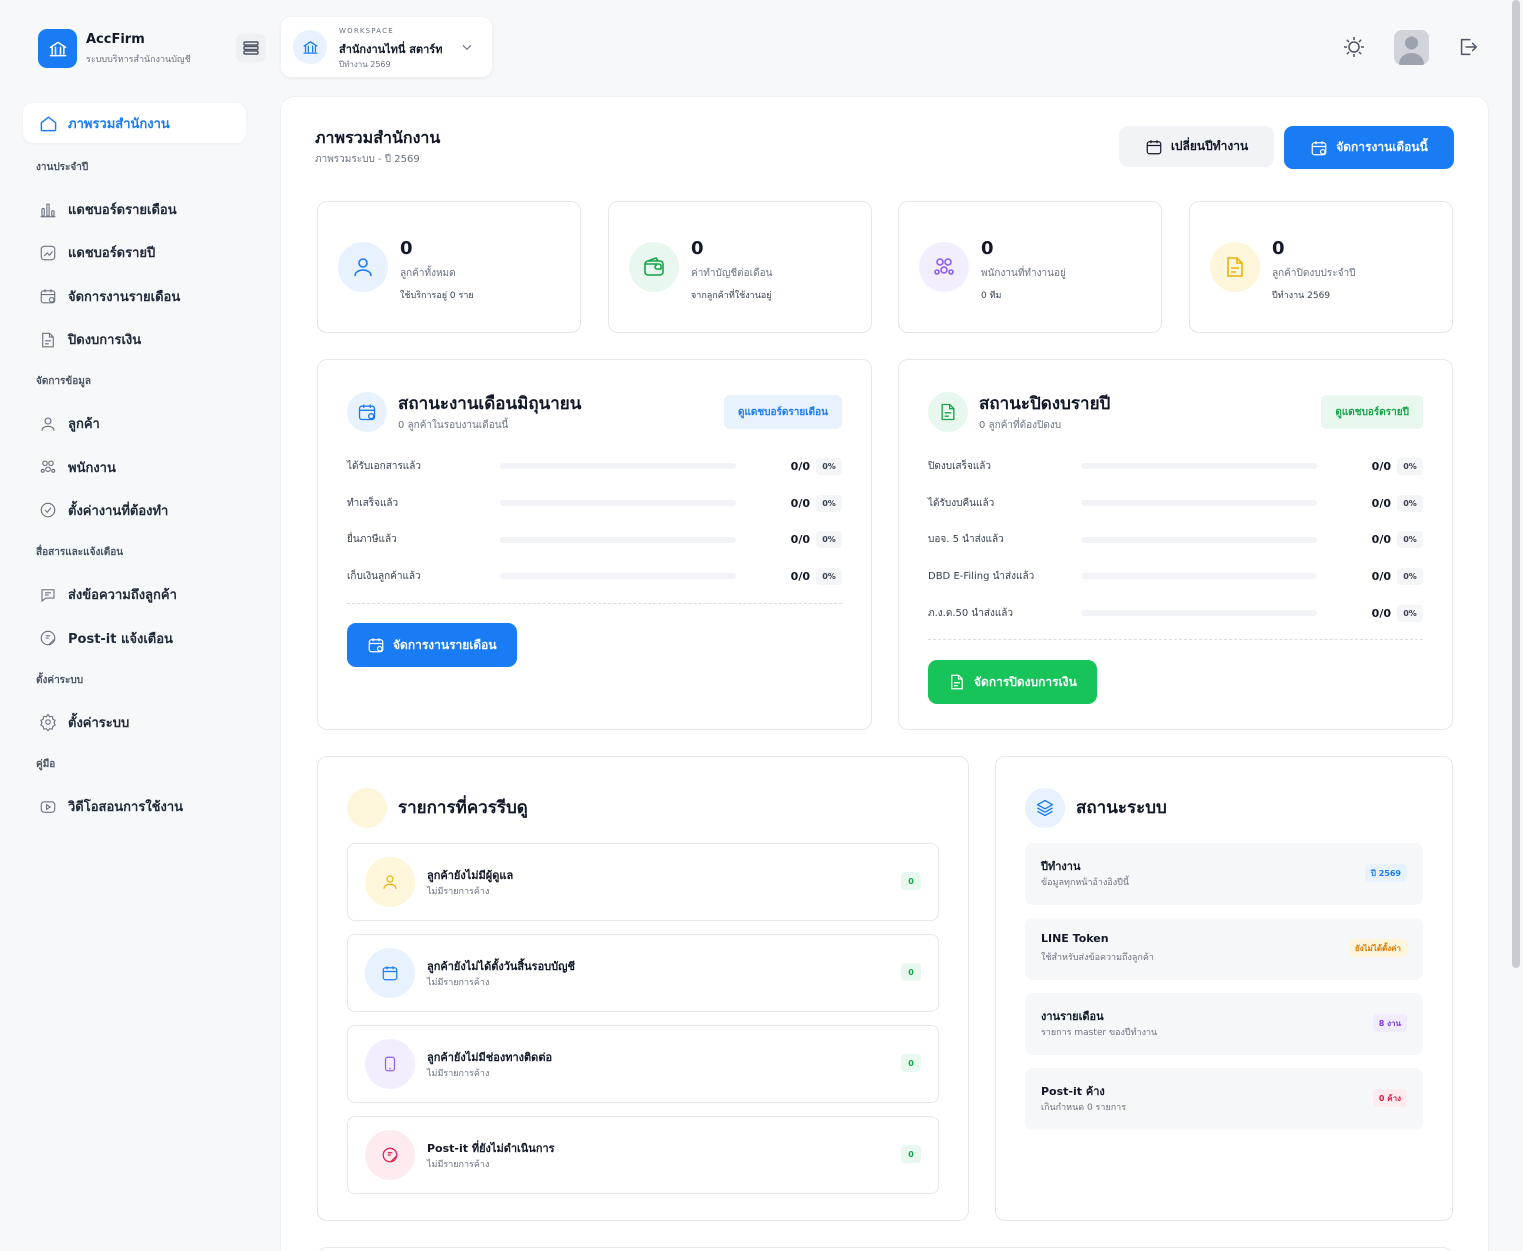  Describe the element at coordinates (134, 209) in the screenshot. I see `sidebar-item-monthly-dashboard: แดชบอร์ดรายเดือน` at that location.